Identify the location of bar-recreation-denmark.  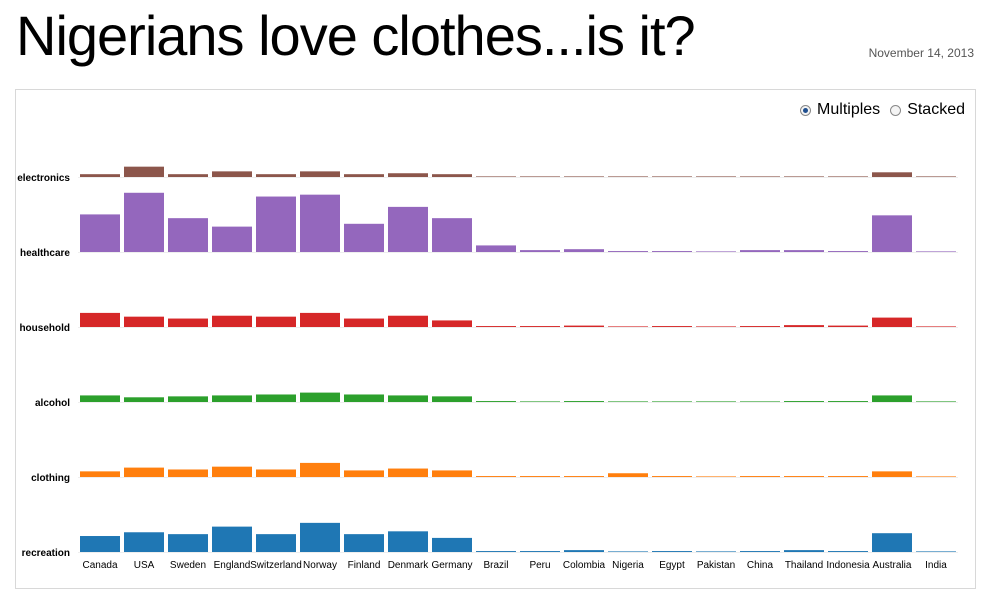
(408, 541).